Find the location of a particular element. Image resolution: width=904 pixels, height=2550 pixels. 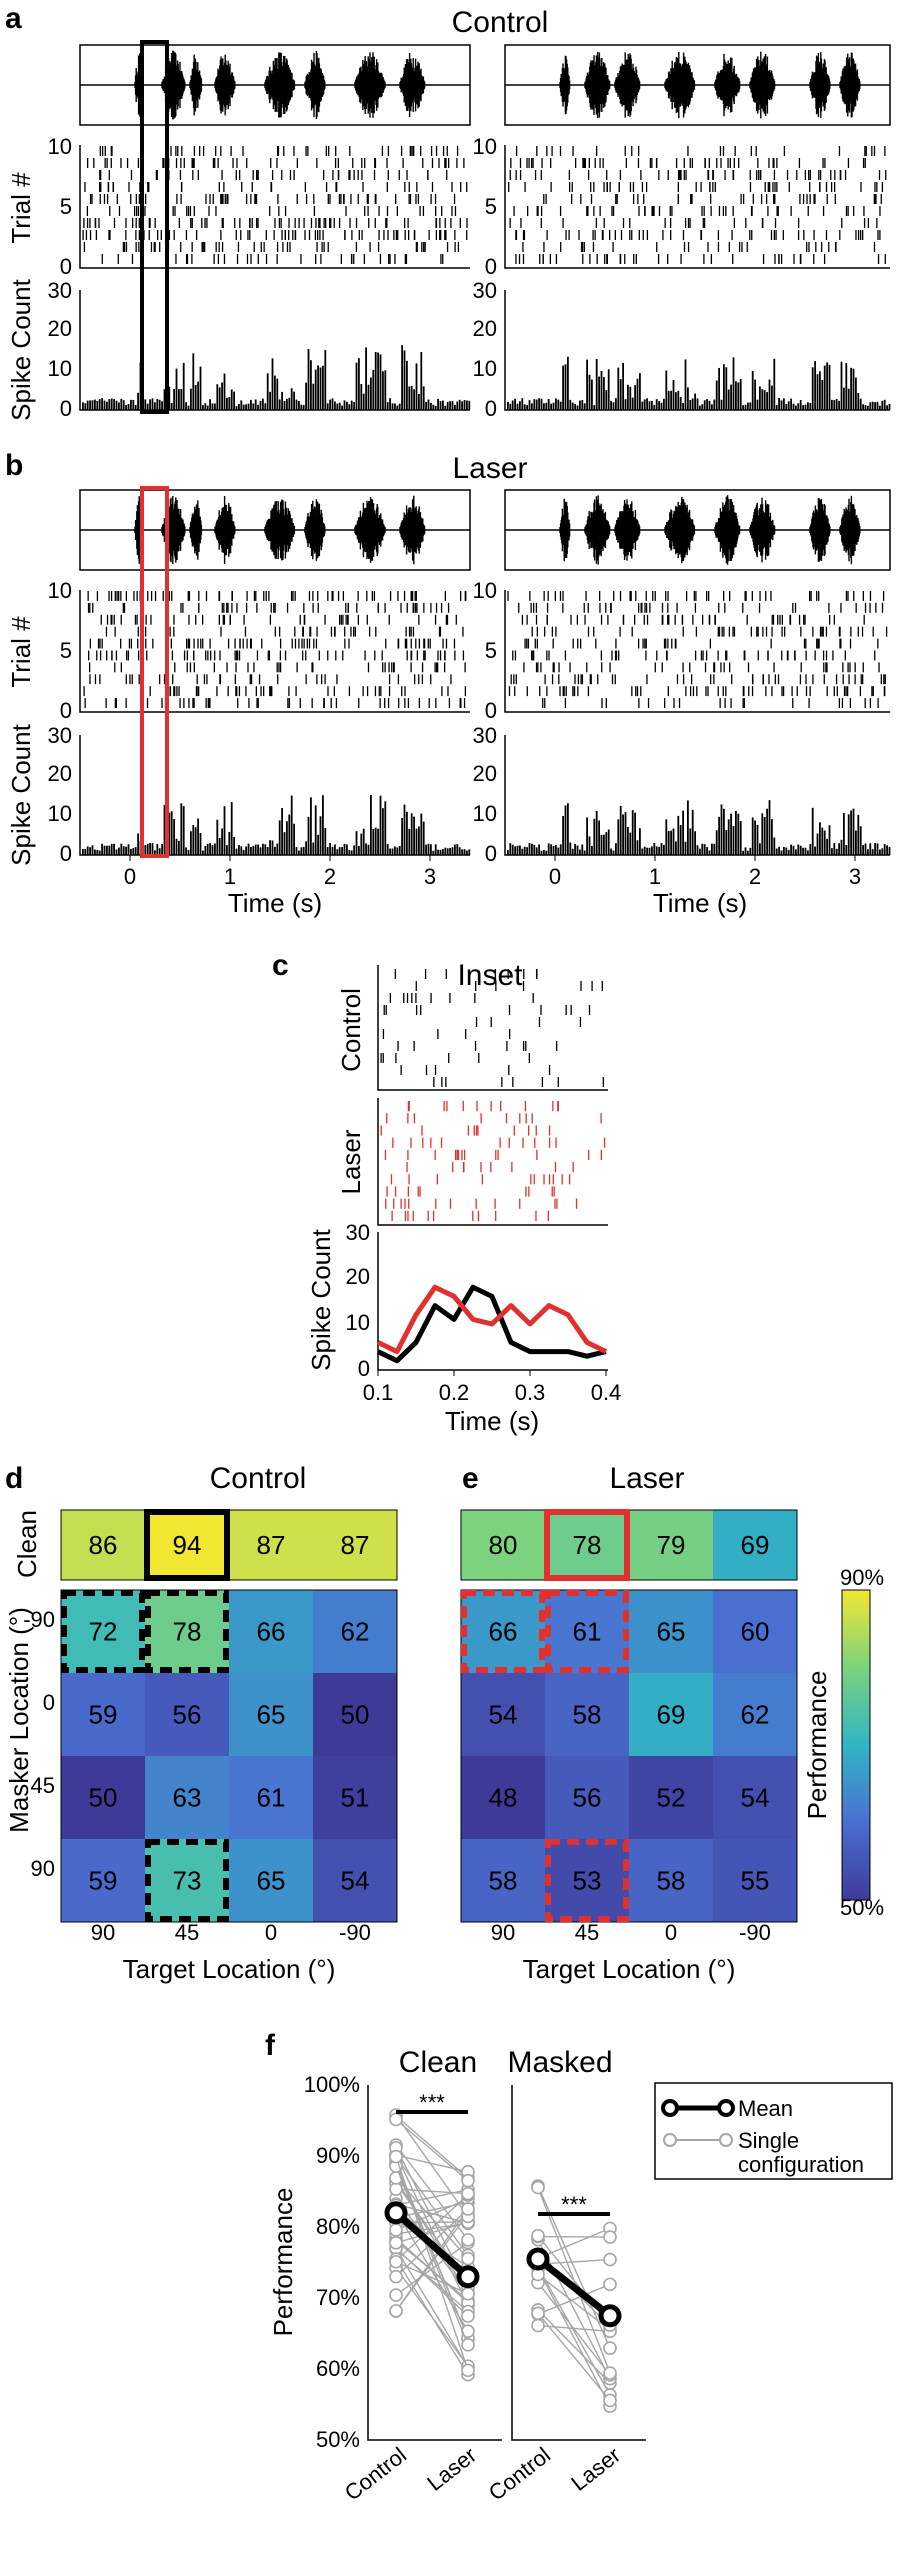

tick: -90 is located at coordinates (755, 1932).